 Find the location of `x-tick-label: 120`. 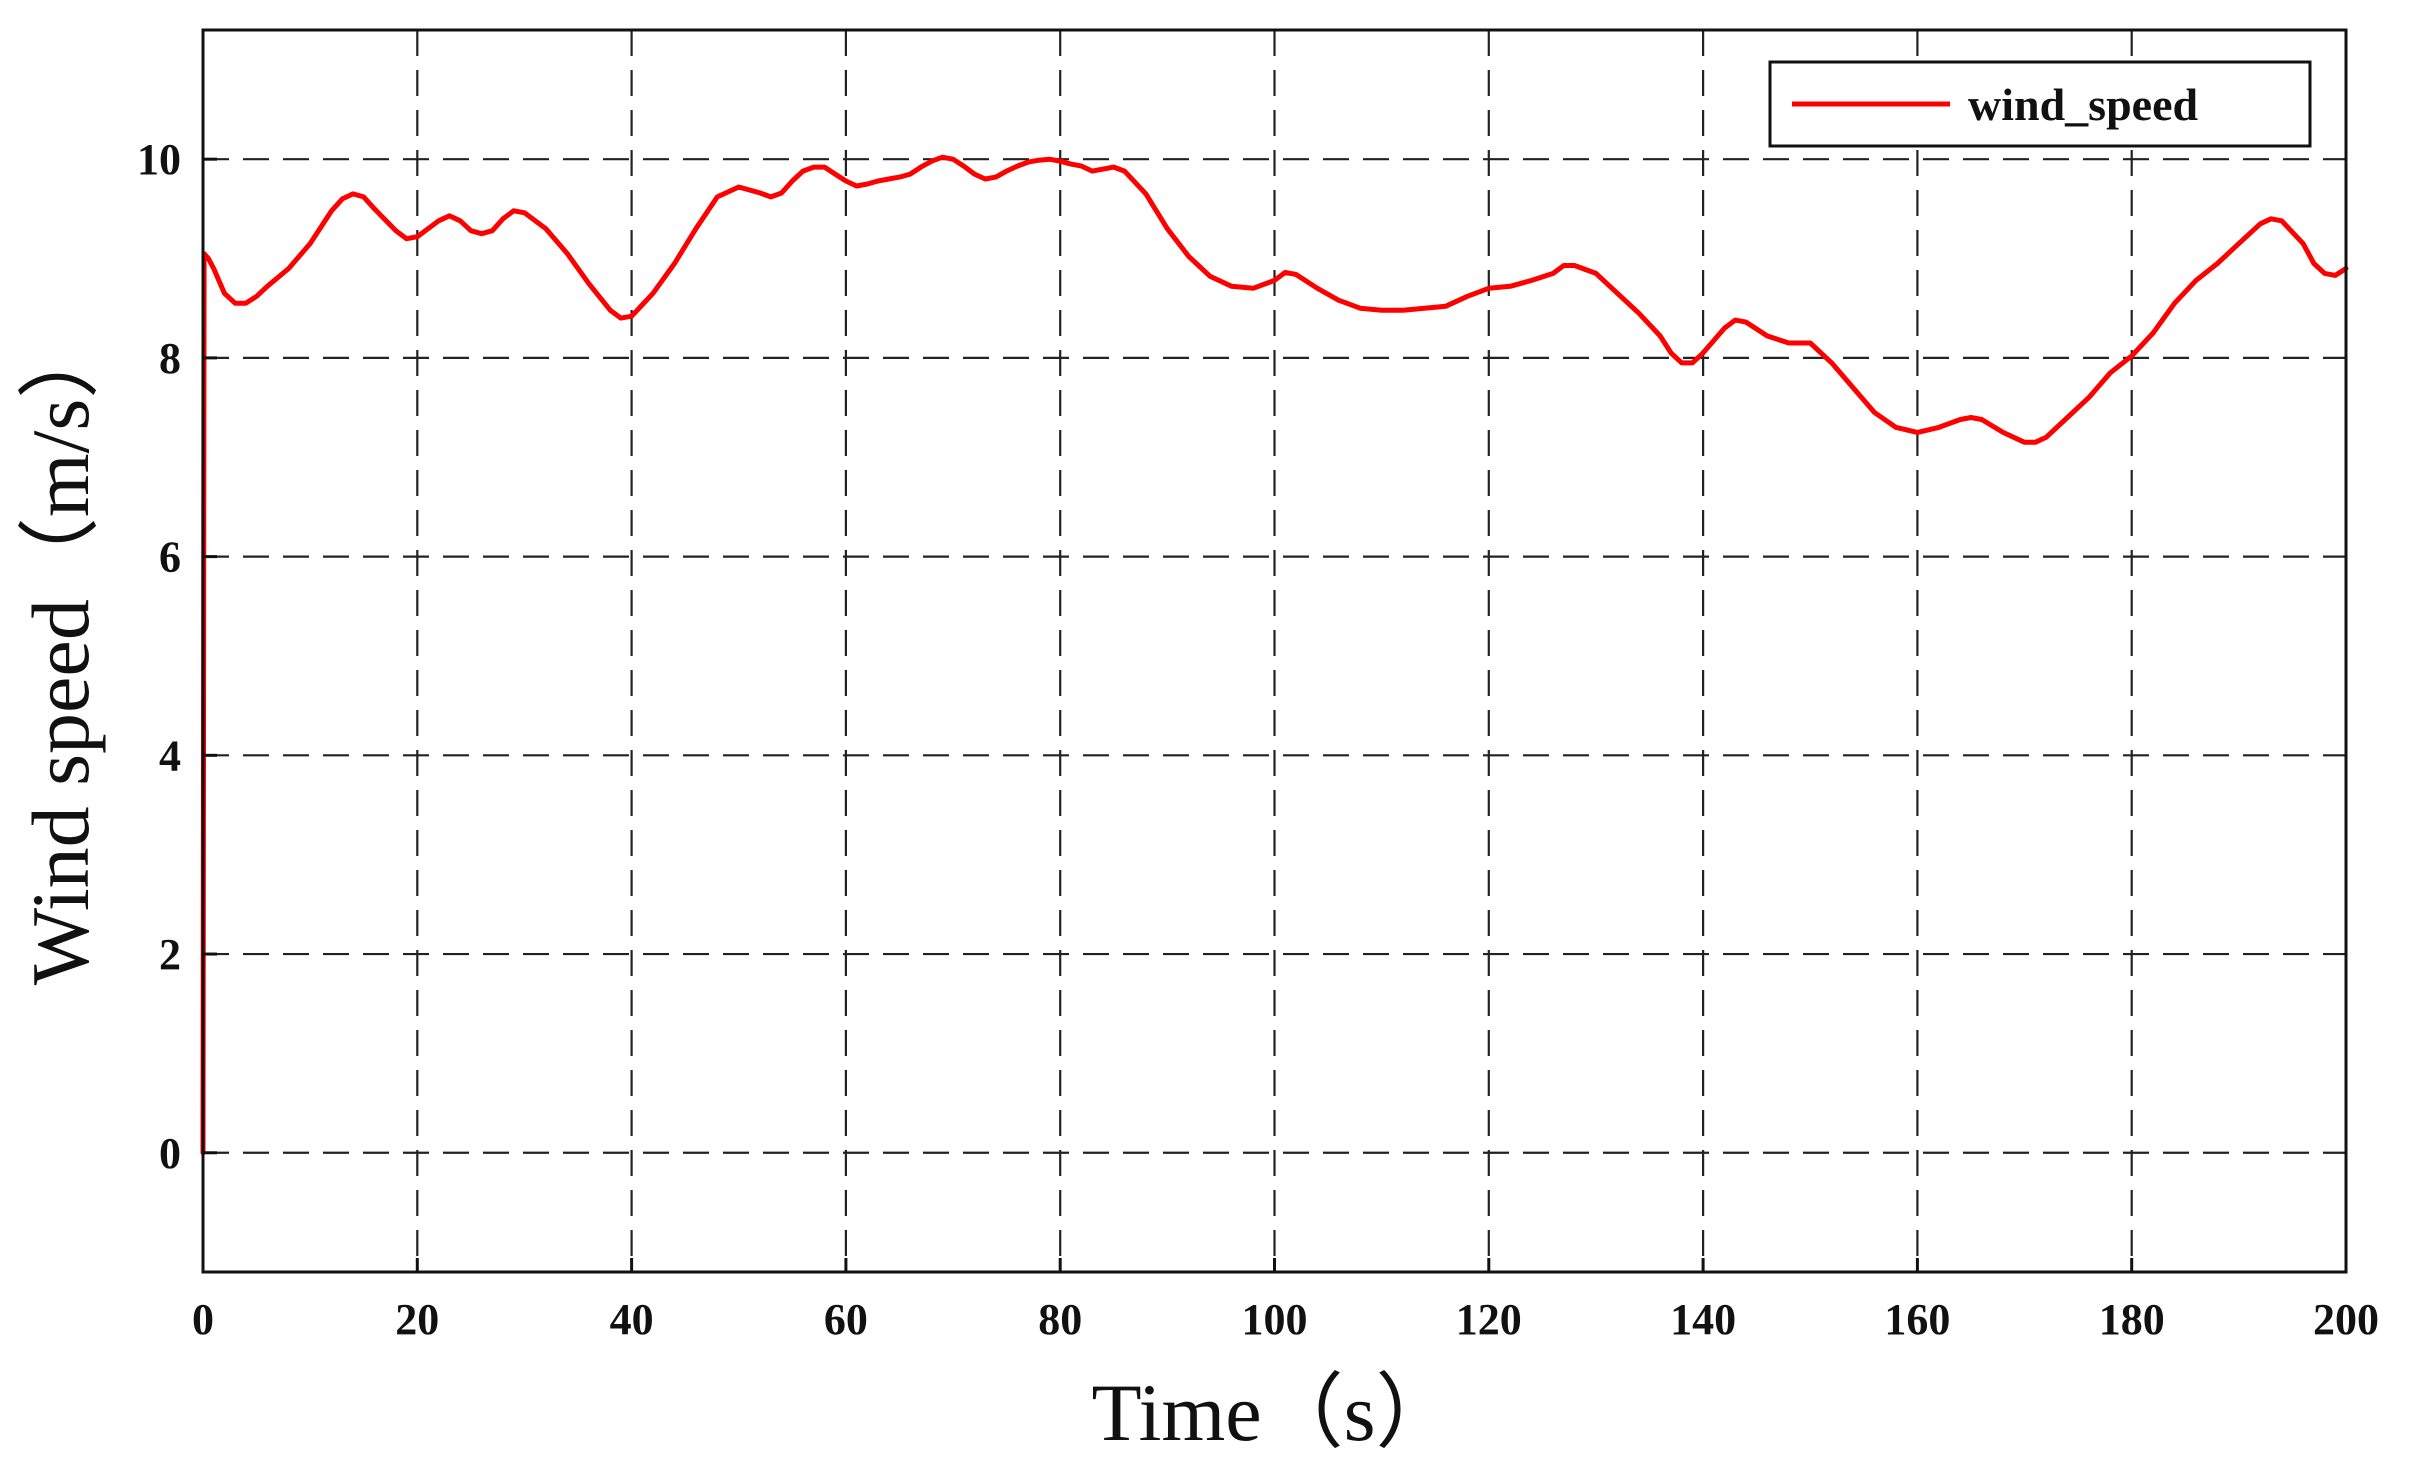

x-tick-label: 120 is located at coordinates (1489, 1319).